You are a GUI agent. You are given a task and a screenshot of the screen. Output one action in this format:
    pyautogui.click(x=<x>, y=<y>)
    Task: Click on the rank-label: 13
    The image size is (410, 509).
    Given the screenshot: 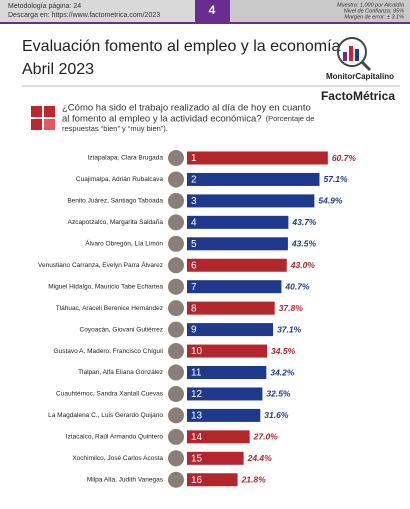 What is the action you would take?
    pyautogui.click(x=197, y=416)
    